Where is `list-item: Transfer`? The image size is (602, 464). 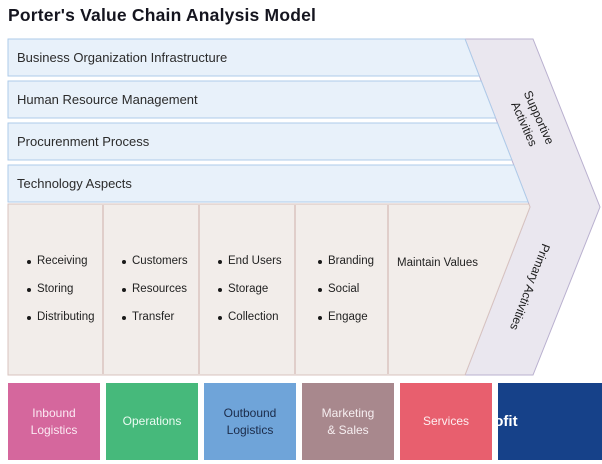
list-item: Transfer is located at coordinates (160, 317).